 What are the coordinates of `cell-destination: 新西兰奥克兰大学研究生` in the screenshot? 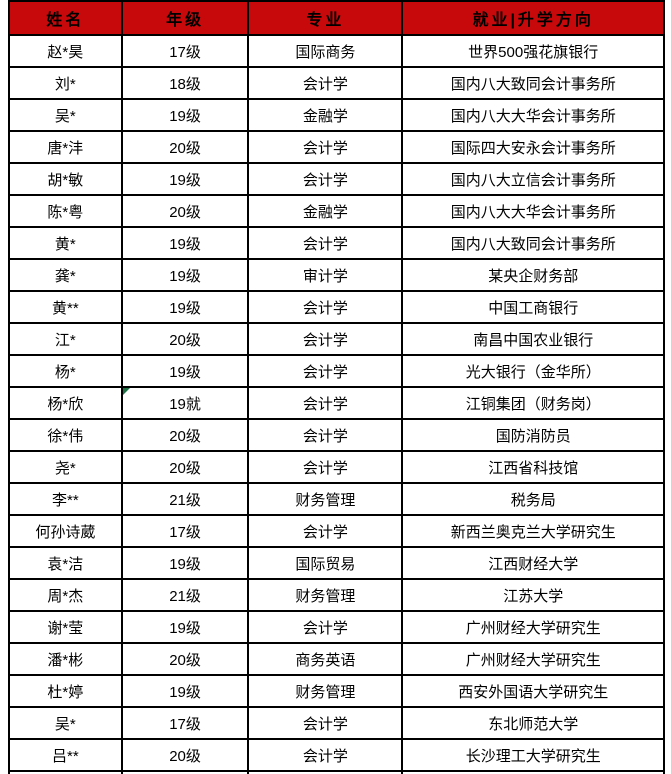 It's located at (533, 531).